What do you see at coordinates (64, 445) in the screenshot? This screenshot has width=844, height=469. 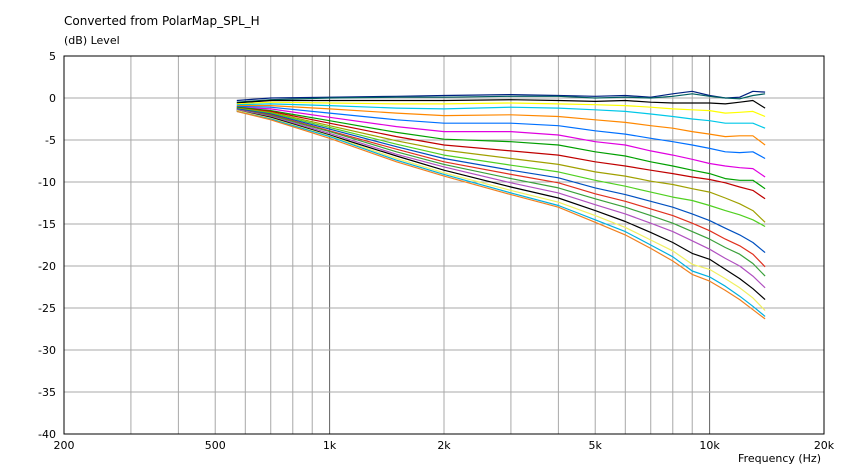 I see `x-tick-label: 200` at bounding box center [64, 445].